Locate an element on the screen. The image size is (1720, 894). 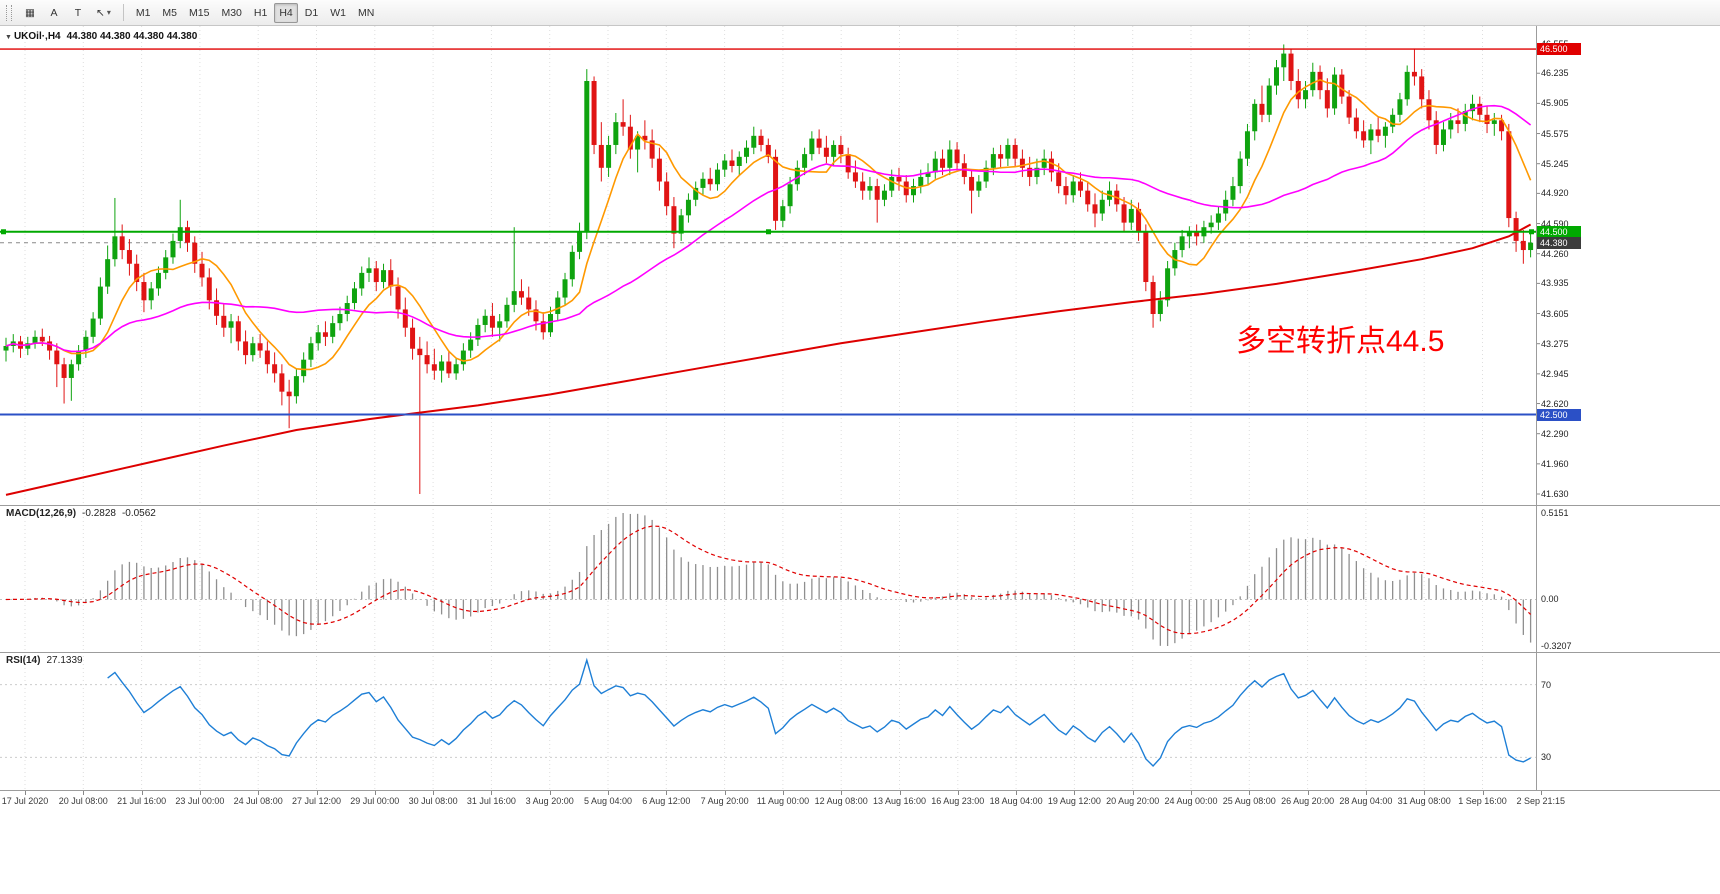
time-label: 24 Jul 08:00 is located at coordinates (258, 801).